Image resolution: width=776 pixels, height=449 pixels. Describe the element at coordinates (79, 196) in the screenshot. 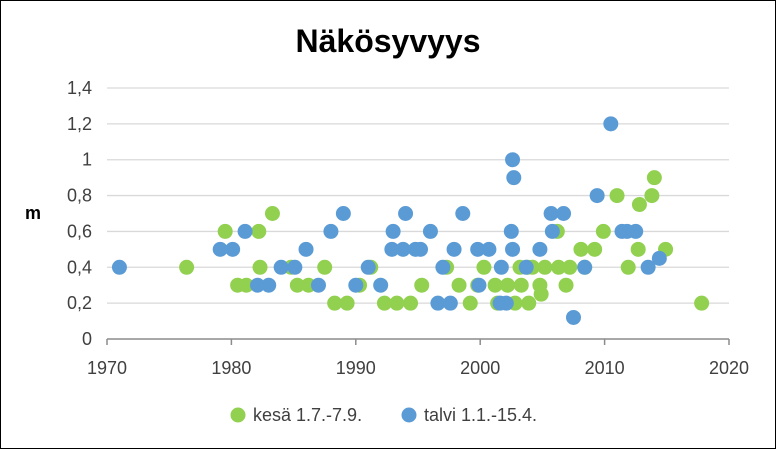

I see `y-tick-label: 0,8` at that location.